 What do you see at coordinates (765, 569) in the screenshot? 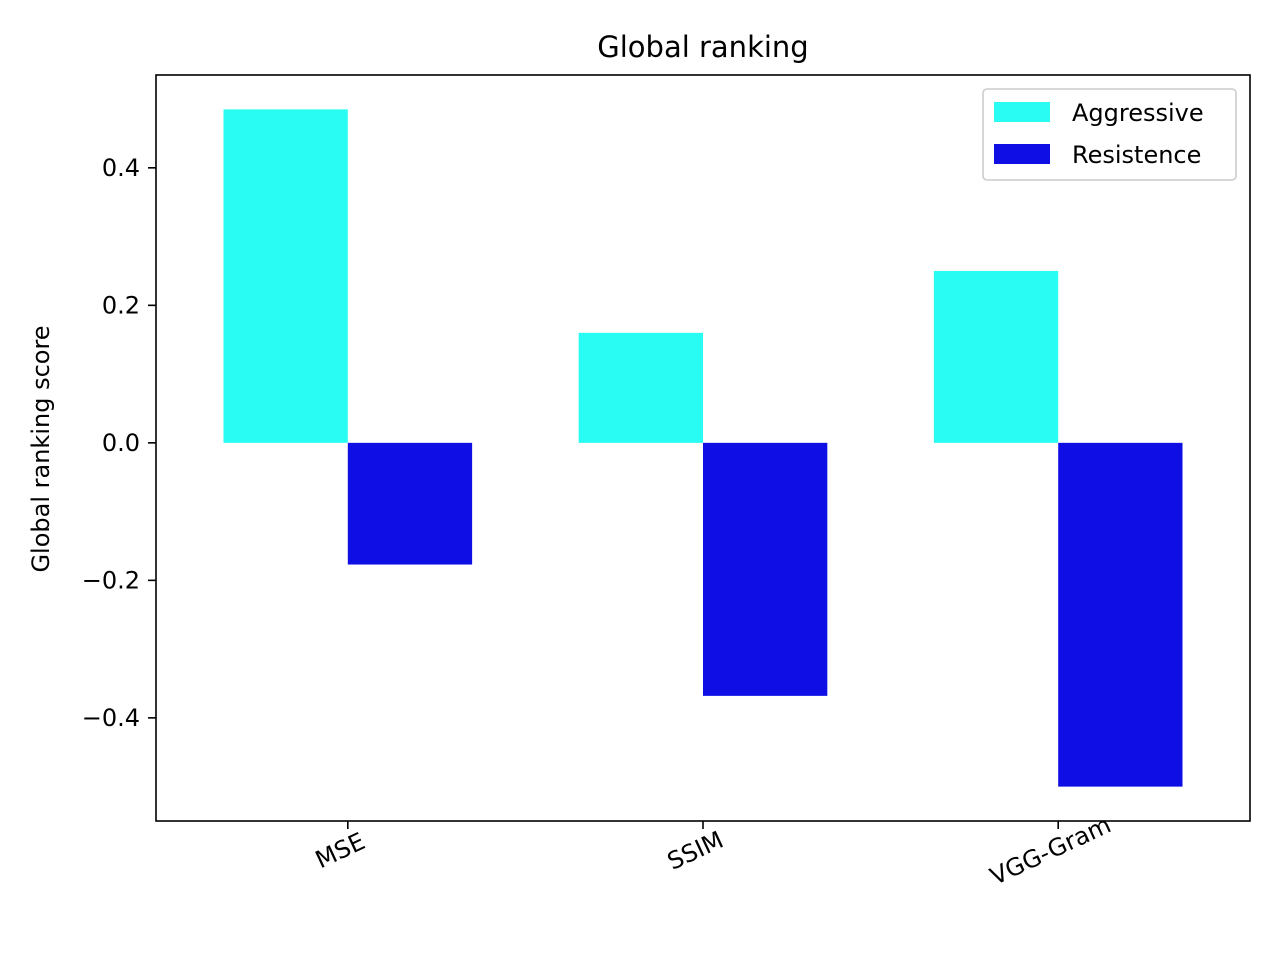
I see `bar-resistence-ssim` at bounding box center [765, 569].